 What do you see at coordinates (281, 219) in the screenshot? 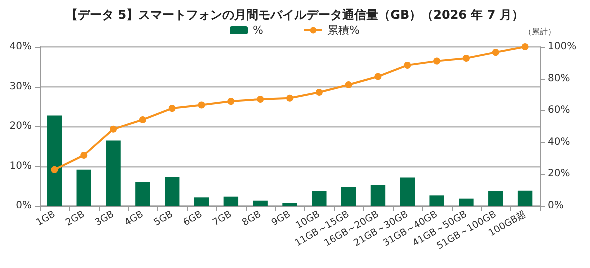
I see `x-tick-label: 9GB` at bounding box center [281, 219].